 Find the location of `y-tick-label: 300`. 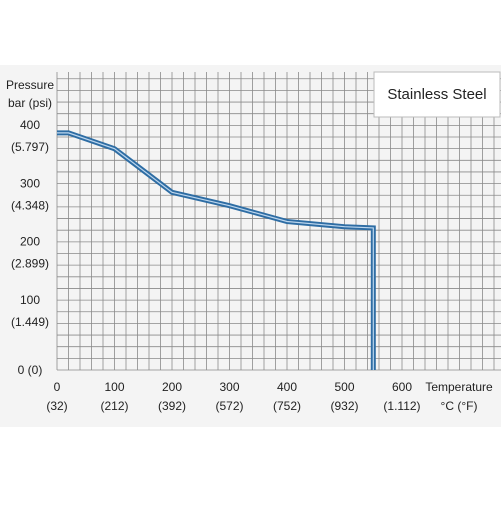

y-tick-label: 300 is located at coordinates (30, 183).